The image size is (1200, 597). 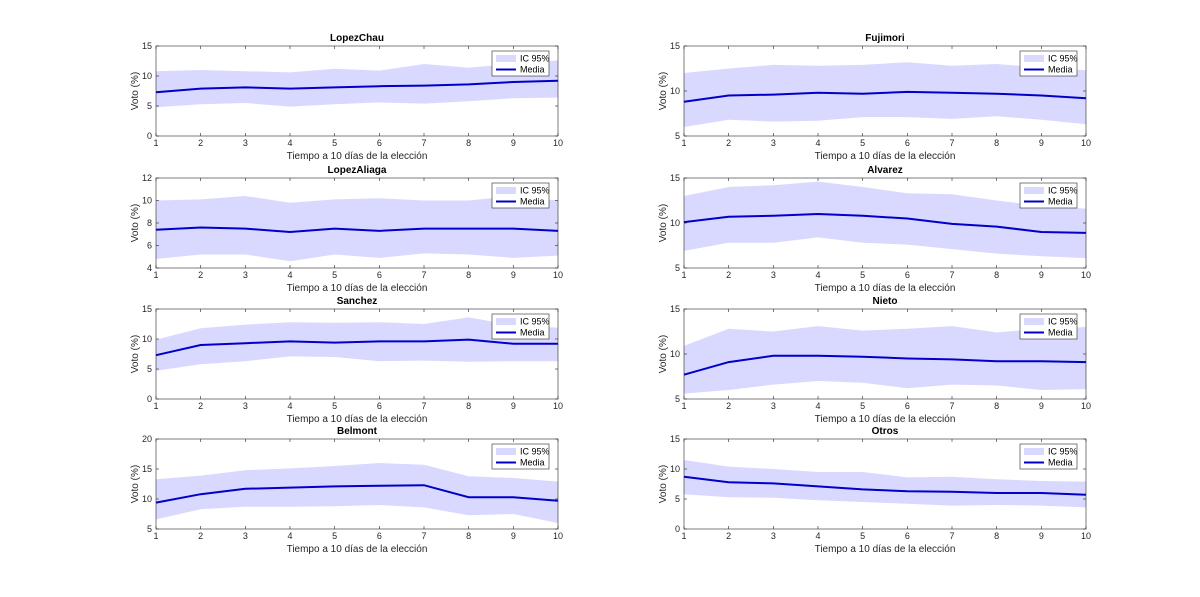 What do you see at coordinates (885, 38) in the screenshot?
I see `chart-title: Fujimori` at bounding box center [885, 38].